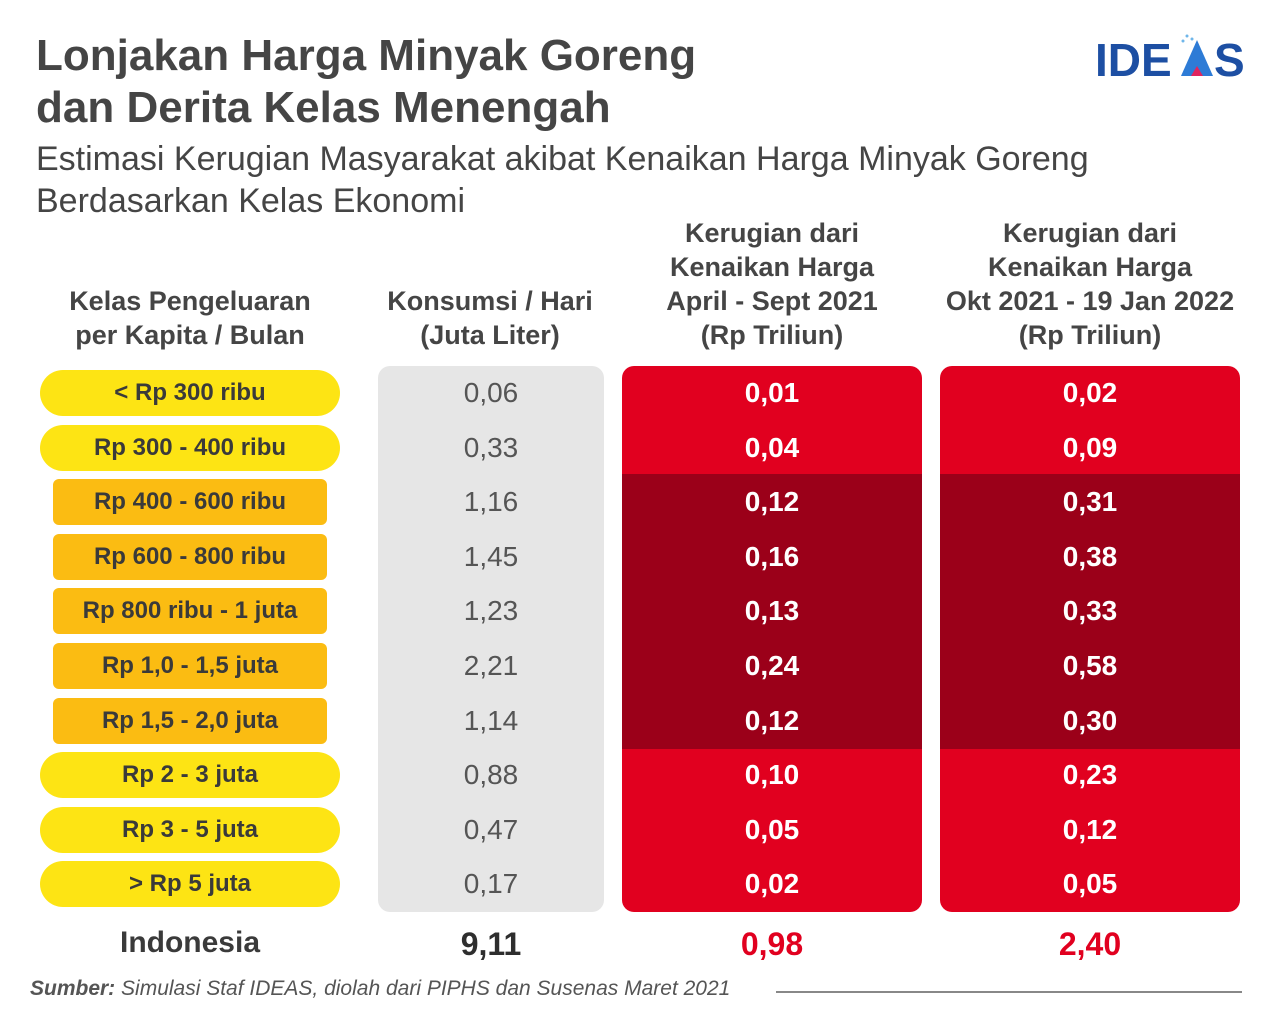  Describe the element at coordinates (190, 942) in the screenshot. I see `total-label: Indonesia` at that location.